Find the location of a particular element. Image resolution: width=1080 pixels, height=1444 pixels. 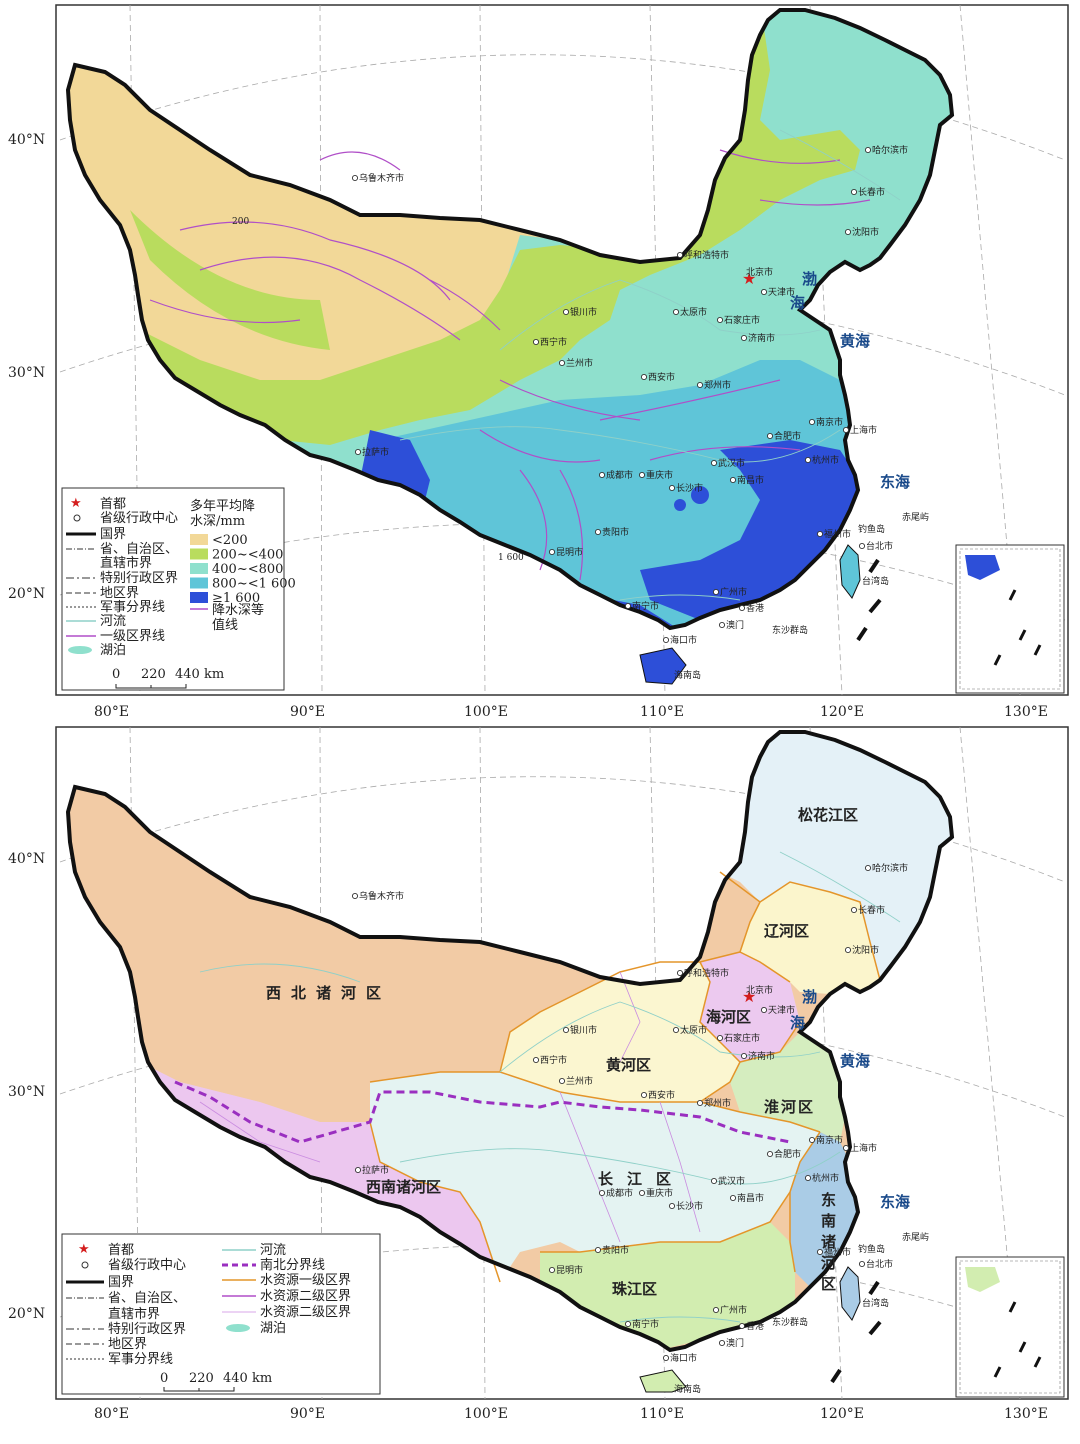

top-sea-bo: 渤 is located at coordinates (809, 279).